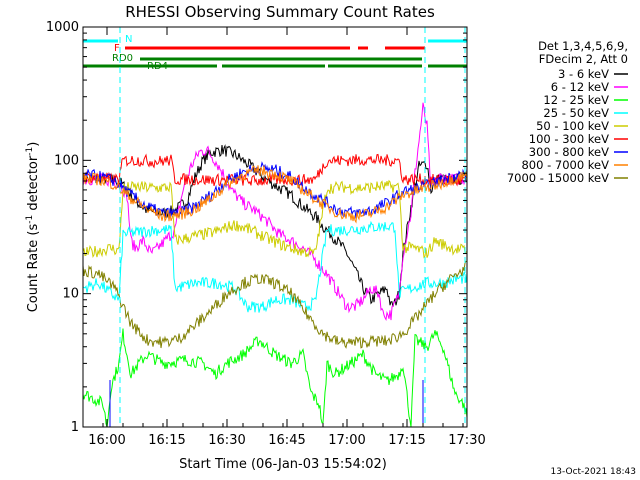 The height and width of the screenshot is (480, 640). What do you see at coordinates (66, 160) in the screenshot?
I see `y-tick-label-2: 100` at bounding box center [66, 160].